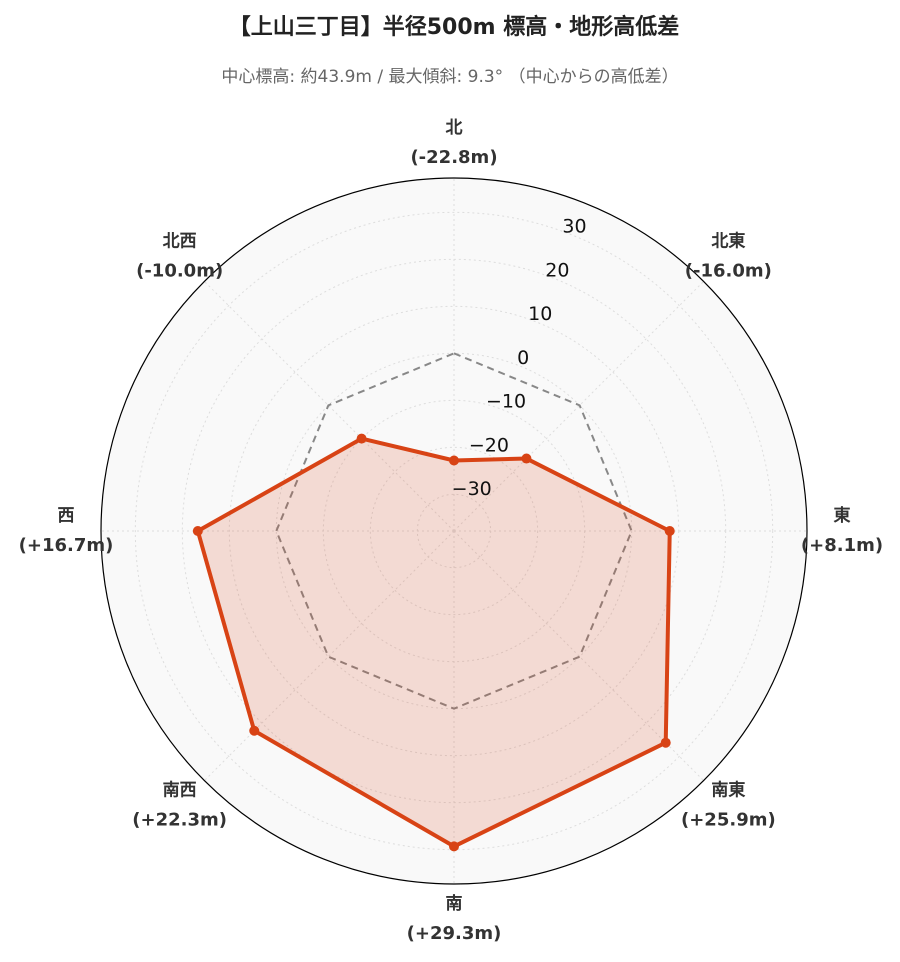  What do you see at coordinates (180, 789) in the screenshot?
I see `category-label: 南西` at bounding box center [180, 789].